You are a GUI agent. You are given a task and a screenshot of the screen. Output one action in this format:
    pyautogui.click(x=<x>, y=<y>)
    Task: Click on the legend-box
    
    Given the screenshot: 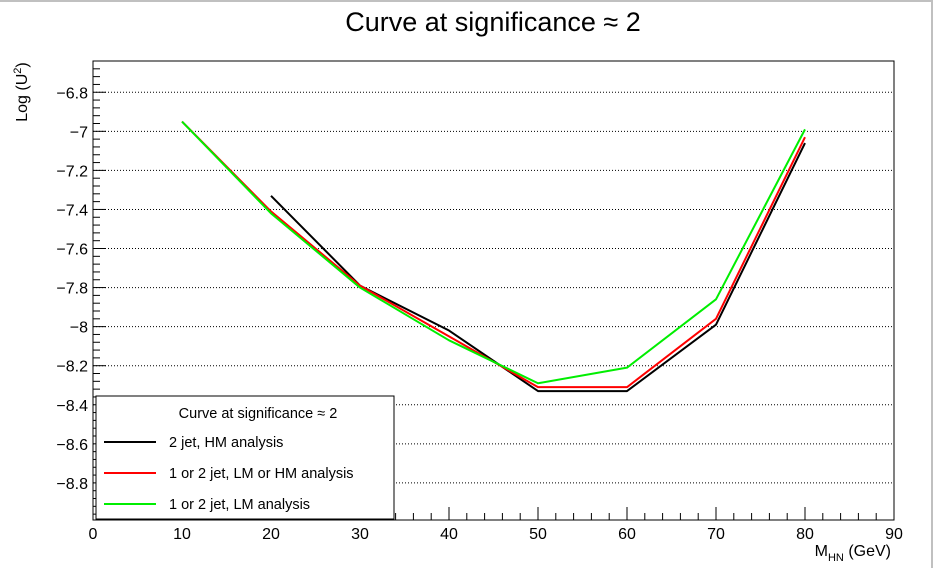 What is the action you would take?
    pyautogui.click(x=245, y=457)
    